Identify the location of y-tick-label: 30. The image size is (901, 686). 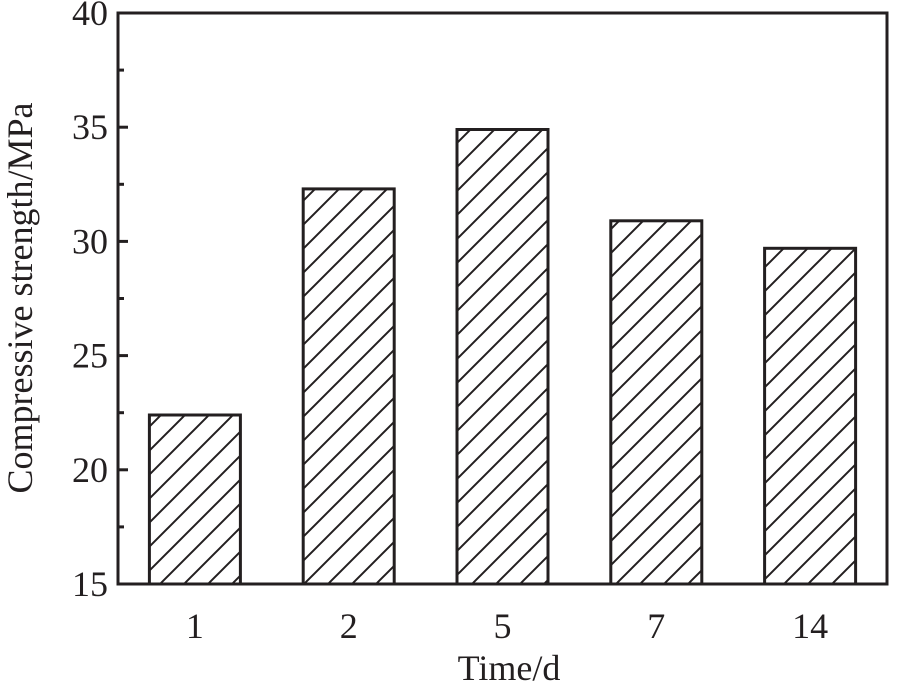
(90, 241).